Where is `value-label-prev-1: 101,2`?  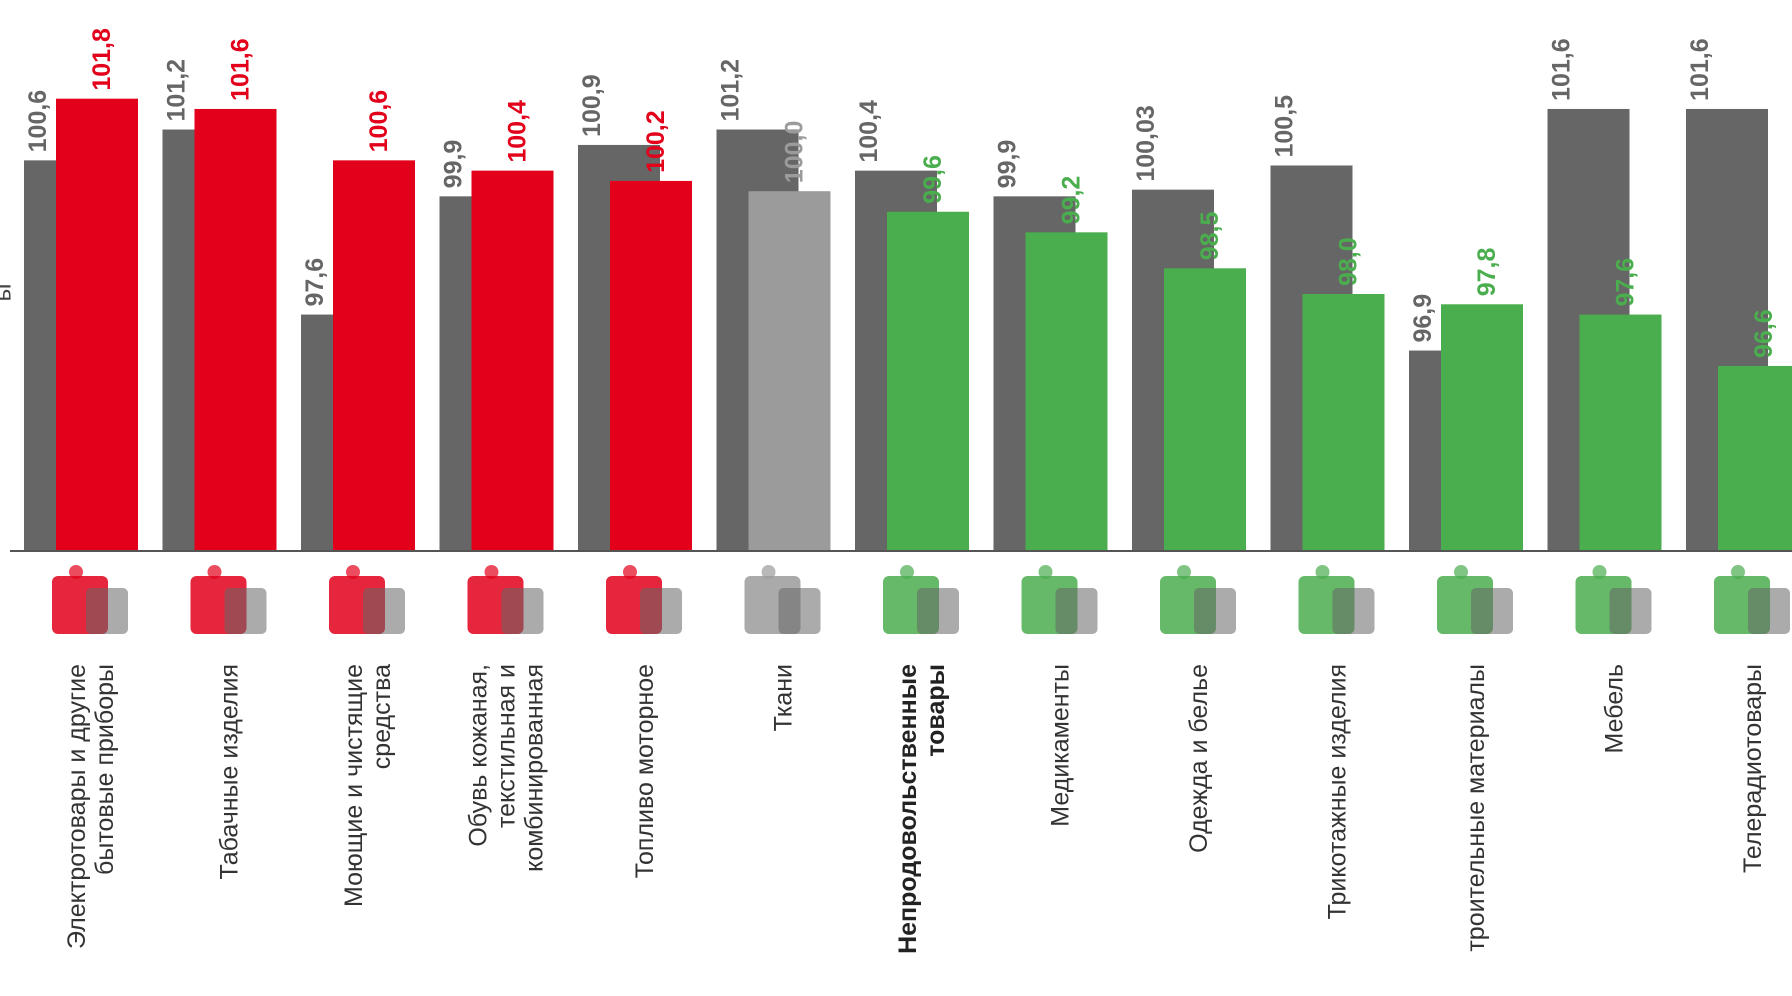 value-label-prev-1: 101,2 is located at coordinates (177, 90).